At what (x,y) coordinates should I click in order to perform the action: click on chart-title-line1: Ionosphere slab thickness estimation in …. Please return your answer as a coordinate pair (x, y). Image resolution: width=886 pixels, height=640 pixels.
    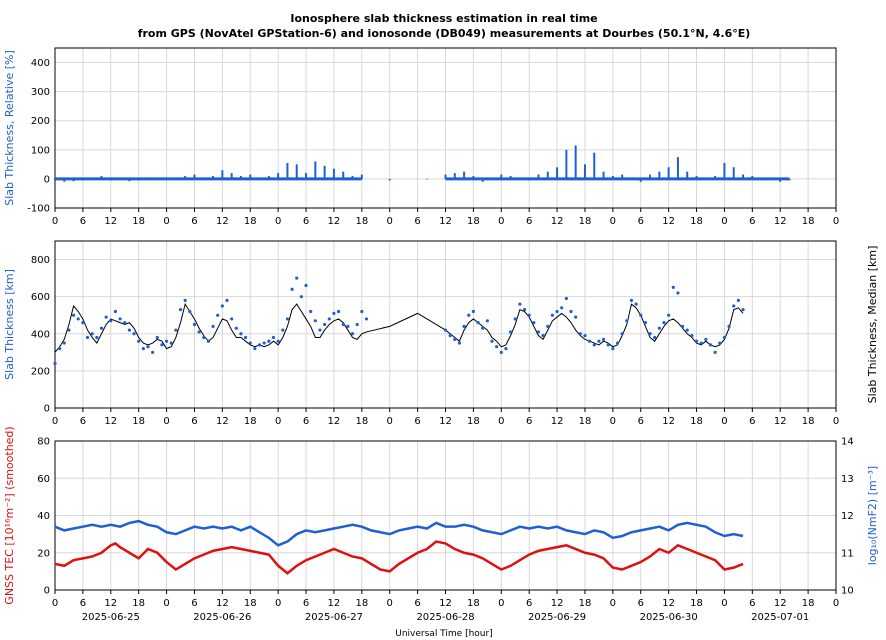
    Looking at the image, I should click on (443, 18).